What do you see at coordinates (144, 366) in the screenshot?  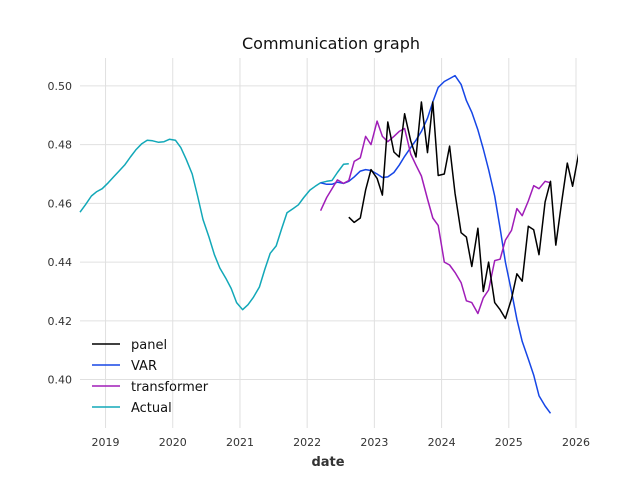 I see `legend-label-var: VAR` at bounding box center [144, 366].